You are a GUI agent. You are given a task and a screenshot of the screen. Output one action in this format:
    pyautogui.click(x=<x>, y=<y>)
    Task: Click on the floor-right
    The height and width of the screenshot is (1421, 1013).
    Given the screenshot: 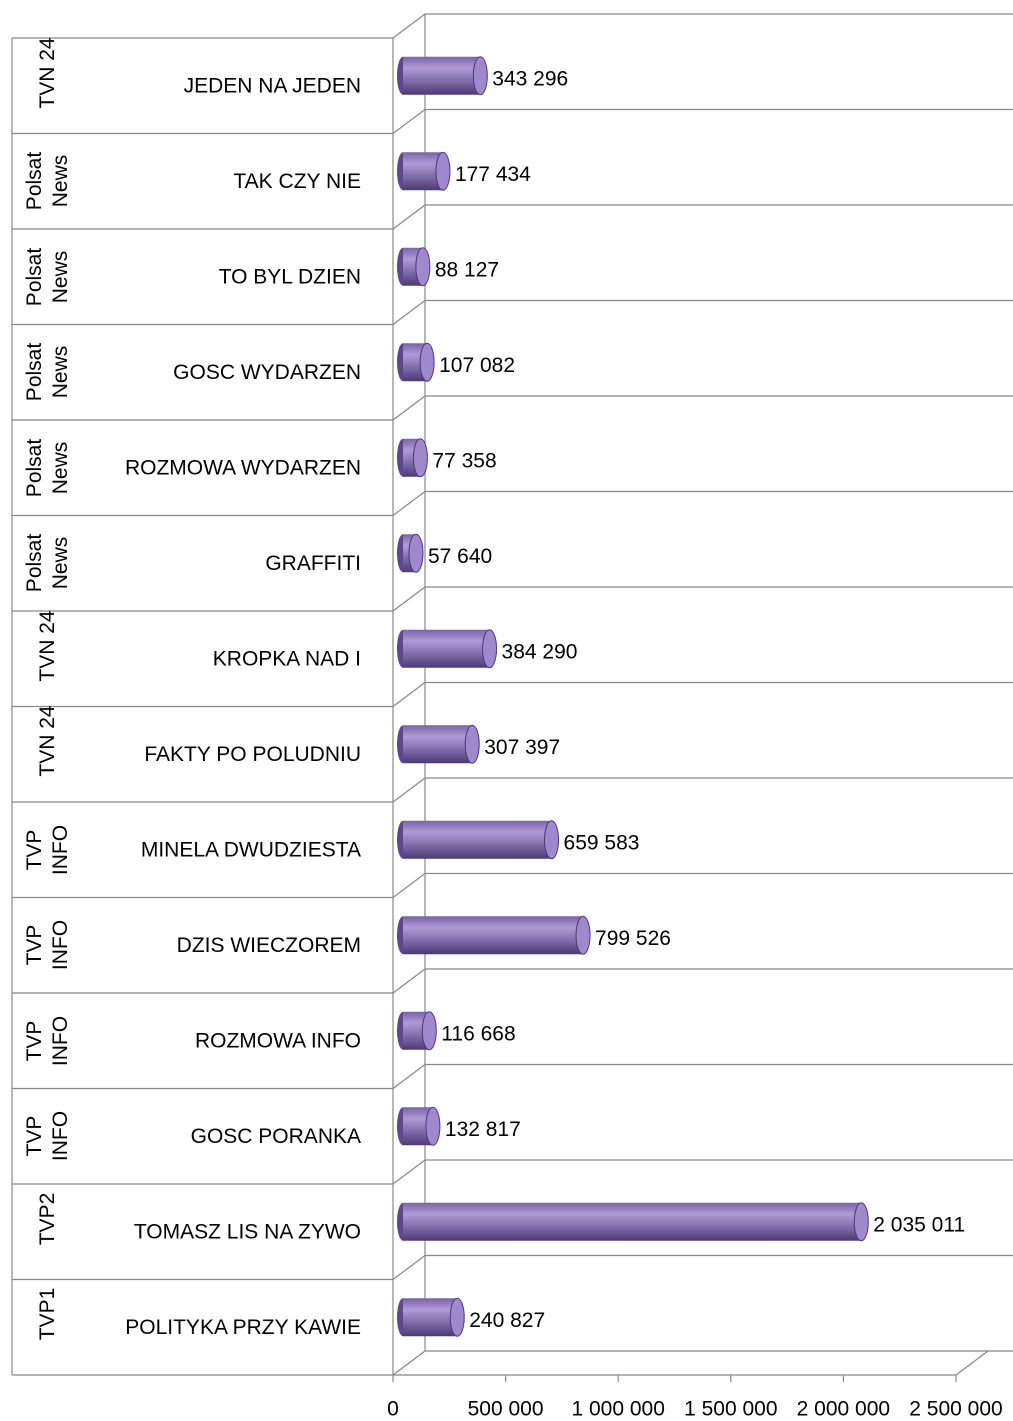 What is the action you would take?
    pyautogui.click(x=972, y=1363)
    